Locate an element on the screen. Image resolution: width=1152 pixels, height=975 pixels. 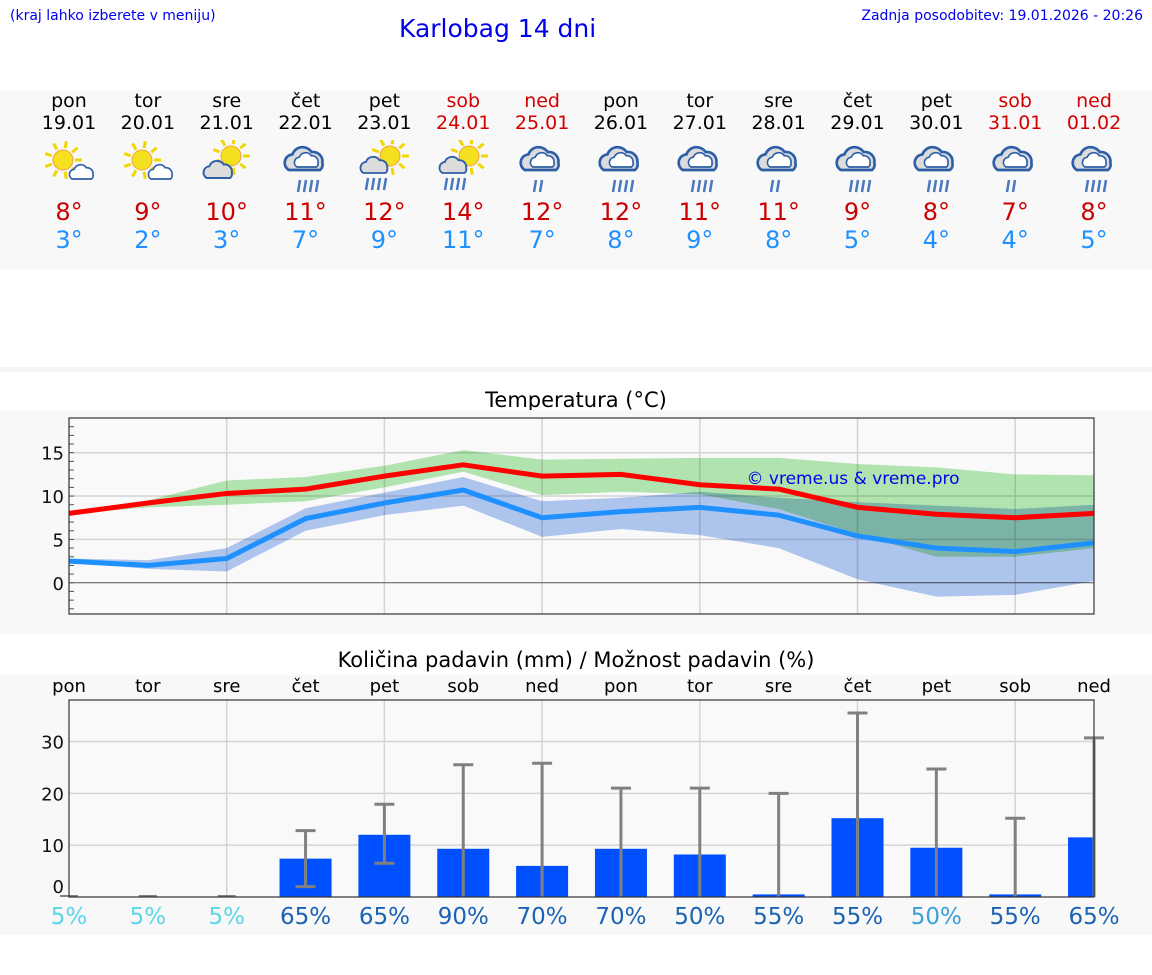
day-date: 29.01 is located at coordinates (857, 123).